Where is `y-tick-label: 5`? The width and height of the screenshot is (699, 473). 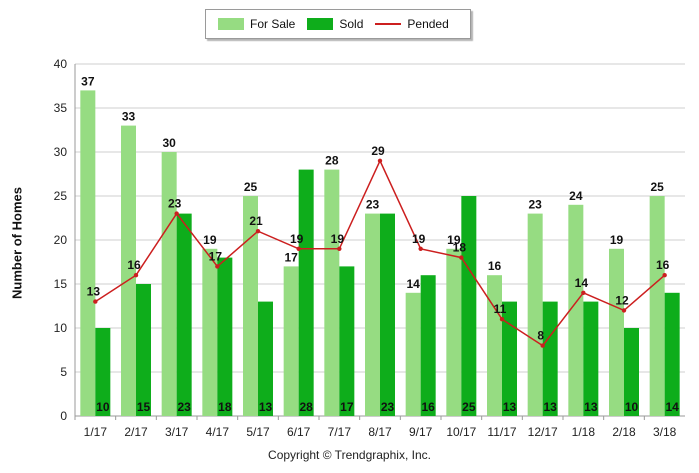
y-tick-label: 5 is located at coordinates (63, 372).